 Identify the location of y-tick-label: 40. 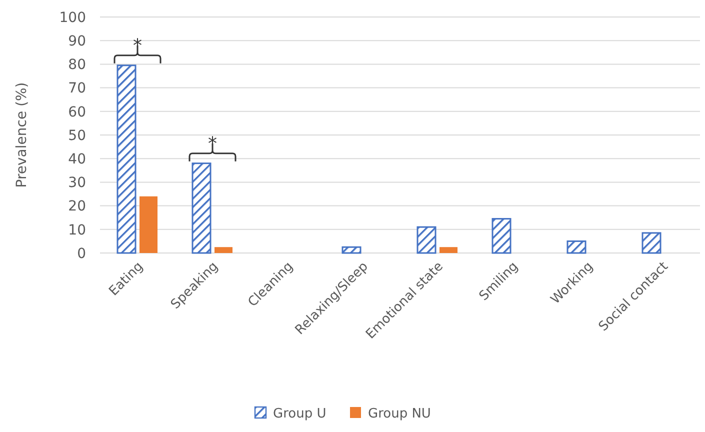
(77, 160).